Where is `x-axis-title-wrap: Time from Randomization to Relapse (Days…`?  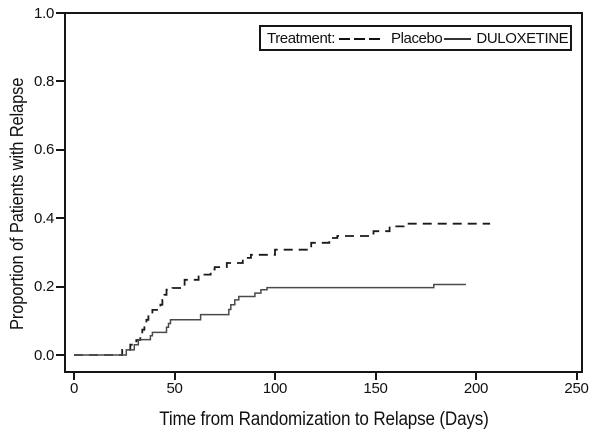
x-axis-title-wrap: Time from Randomization to Relapse (Days… is located at coordinates (323, 420).